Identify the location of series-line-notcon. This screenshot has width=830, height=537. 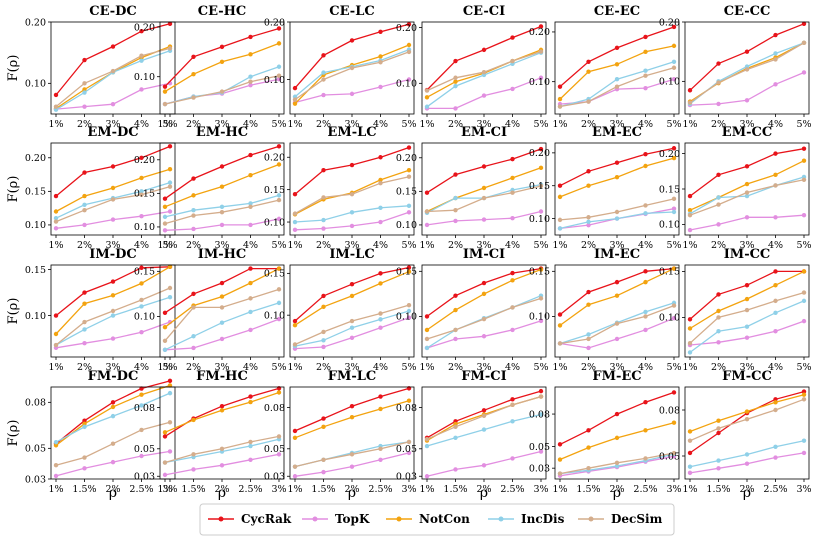
(222, 67).